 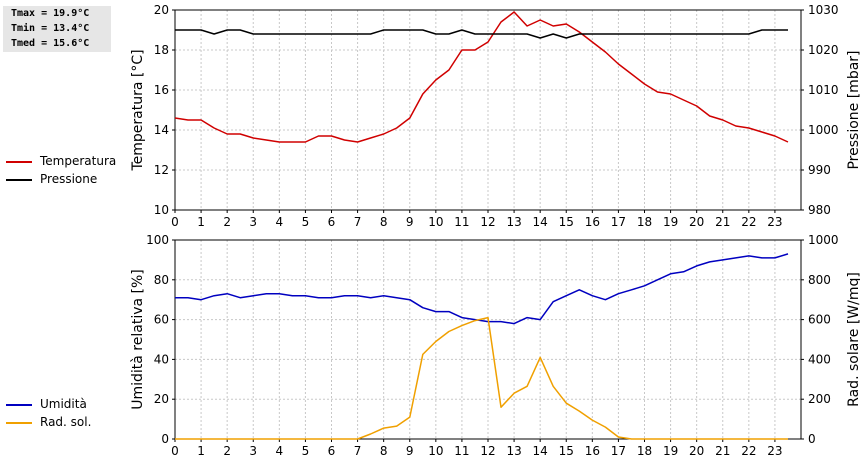 What do you see at coordinates (138, 110) in the screenshot?
I see `y-axis-title: Temperatura [°C]` at bounding box center [138, 110].